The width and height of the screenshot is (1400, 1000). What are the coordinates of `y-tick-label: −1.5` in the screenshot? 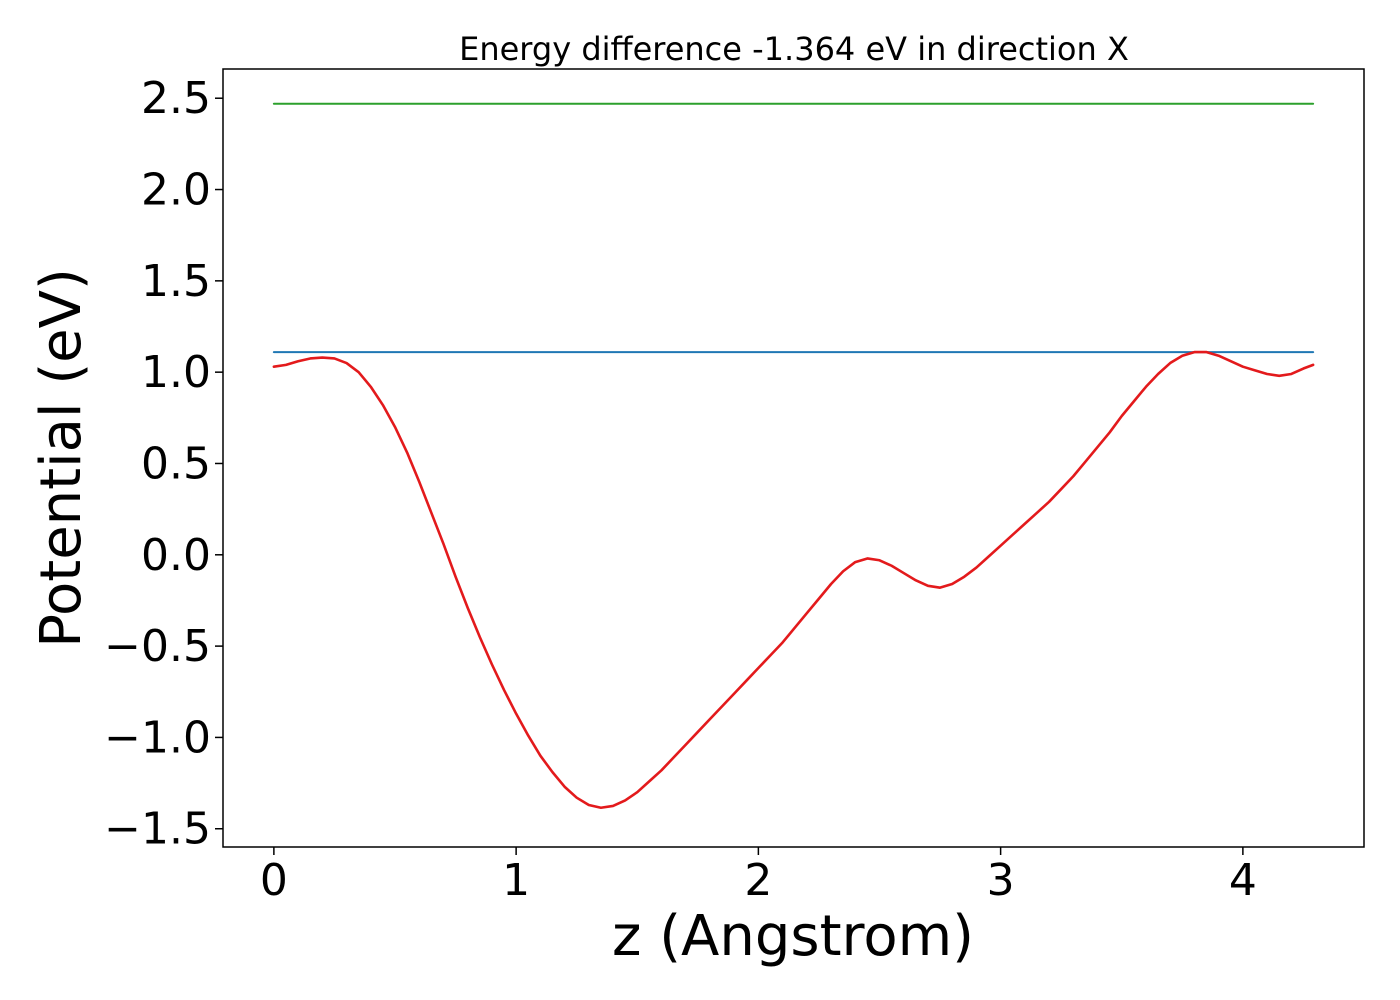 It's located at (157, 829).